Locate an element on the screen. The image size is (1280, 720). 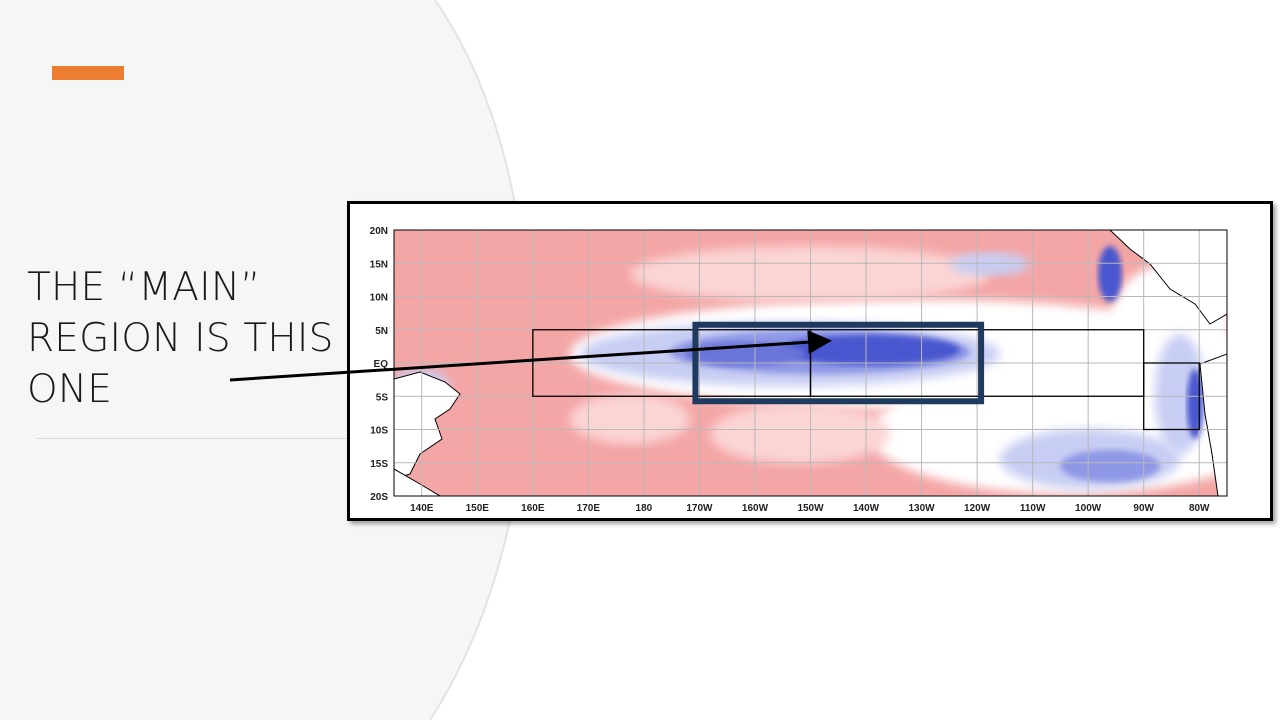
longitude-label: 140W is located at coordinates (866, 508).